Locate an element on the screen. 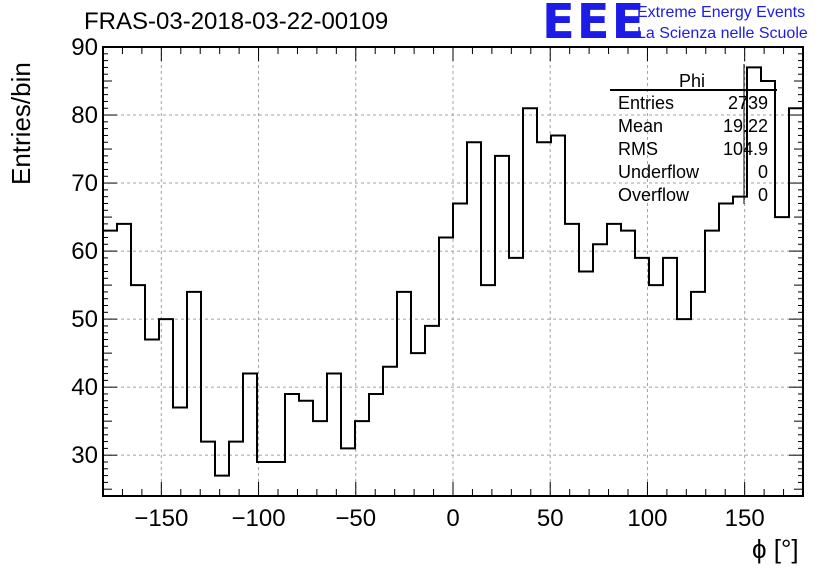 This screenshot has height=572, width=836. y-tick-label: 60 is located at coordinates (84, 251).